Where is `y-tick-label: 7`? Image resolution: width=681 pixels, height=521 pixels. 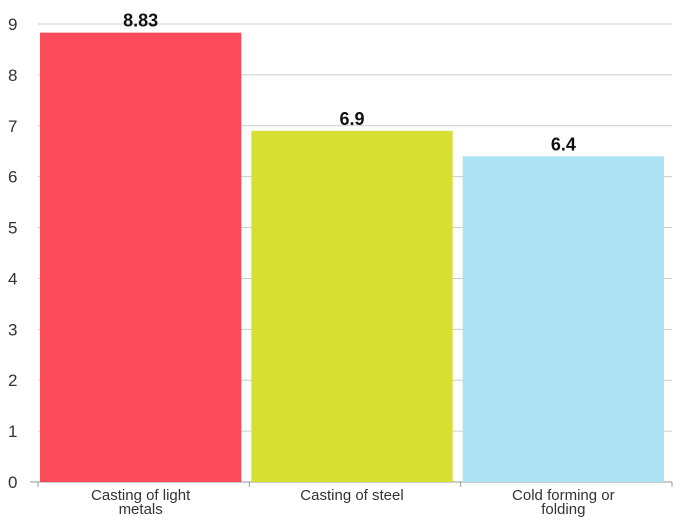
y-tick-label: 7 is located at coordinates (12, 126).